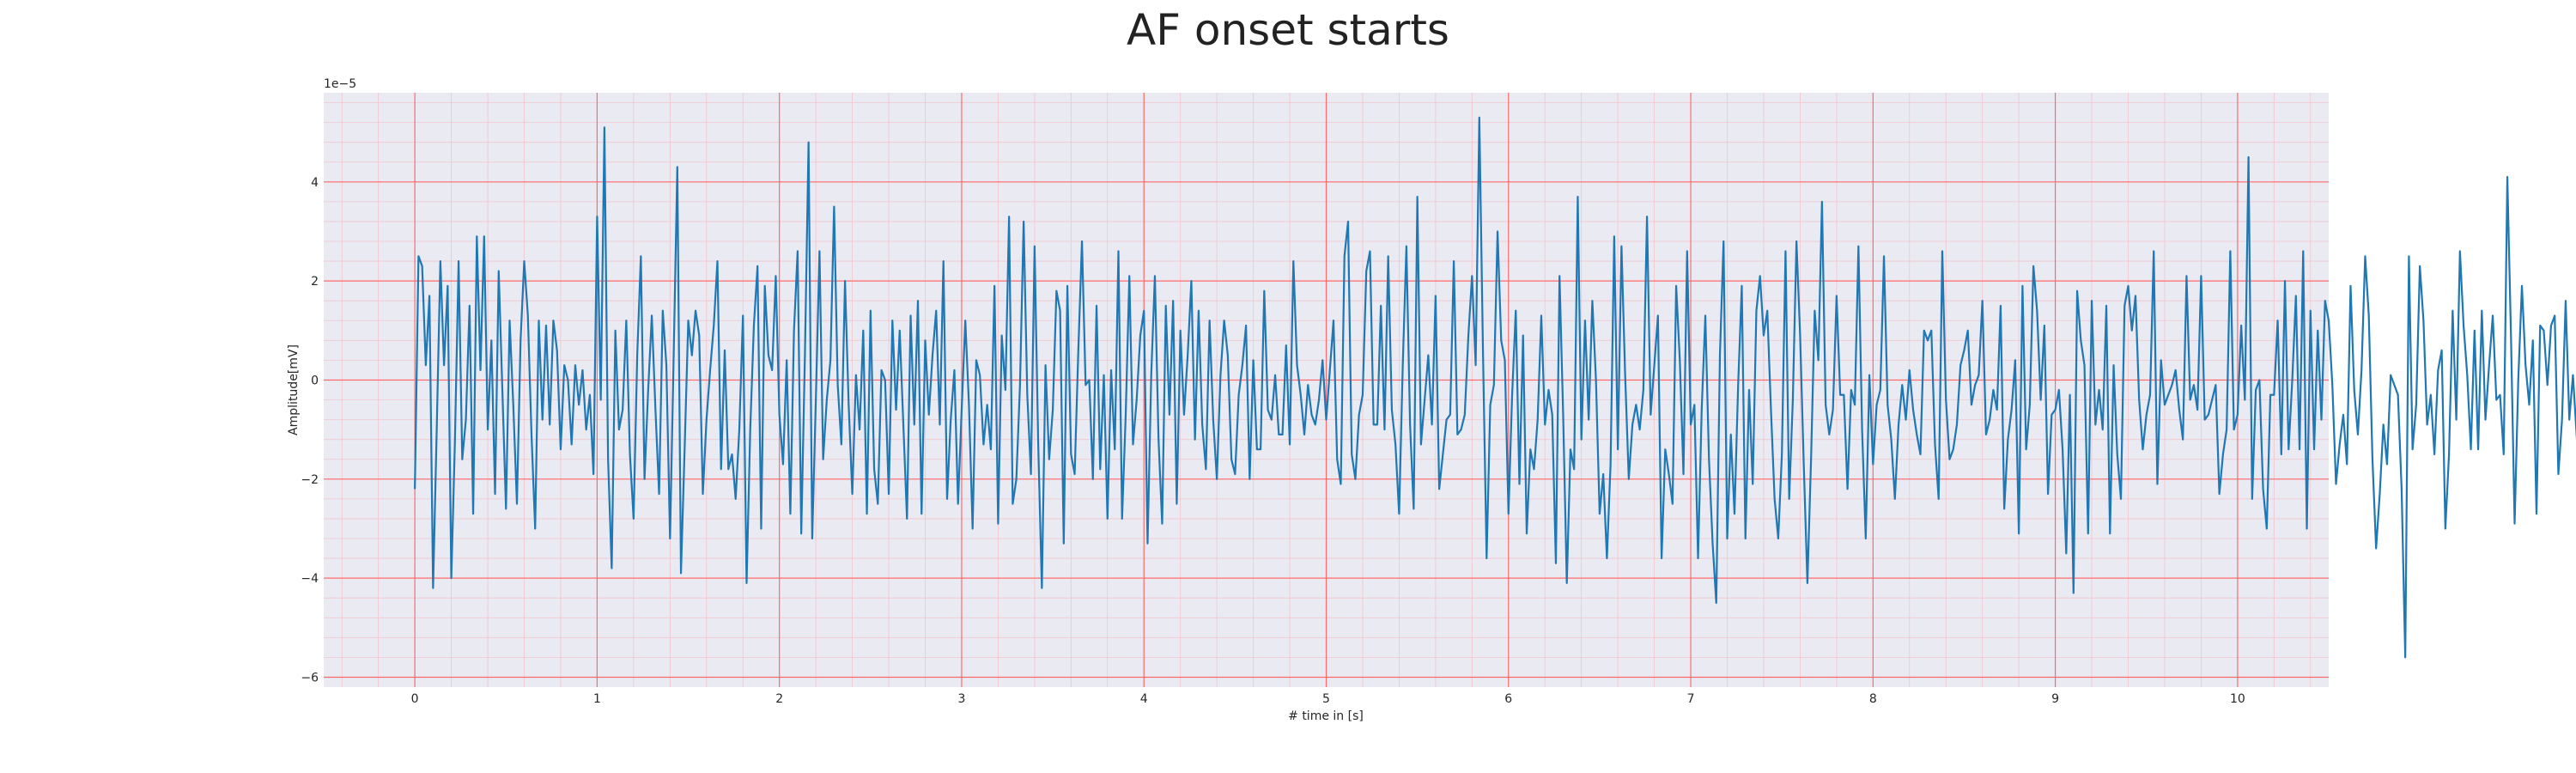  I want to click on y-tick-label: 0, so click(315, 380).